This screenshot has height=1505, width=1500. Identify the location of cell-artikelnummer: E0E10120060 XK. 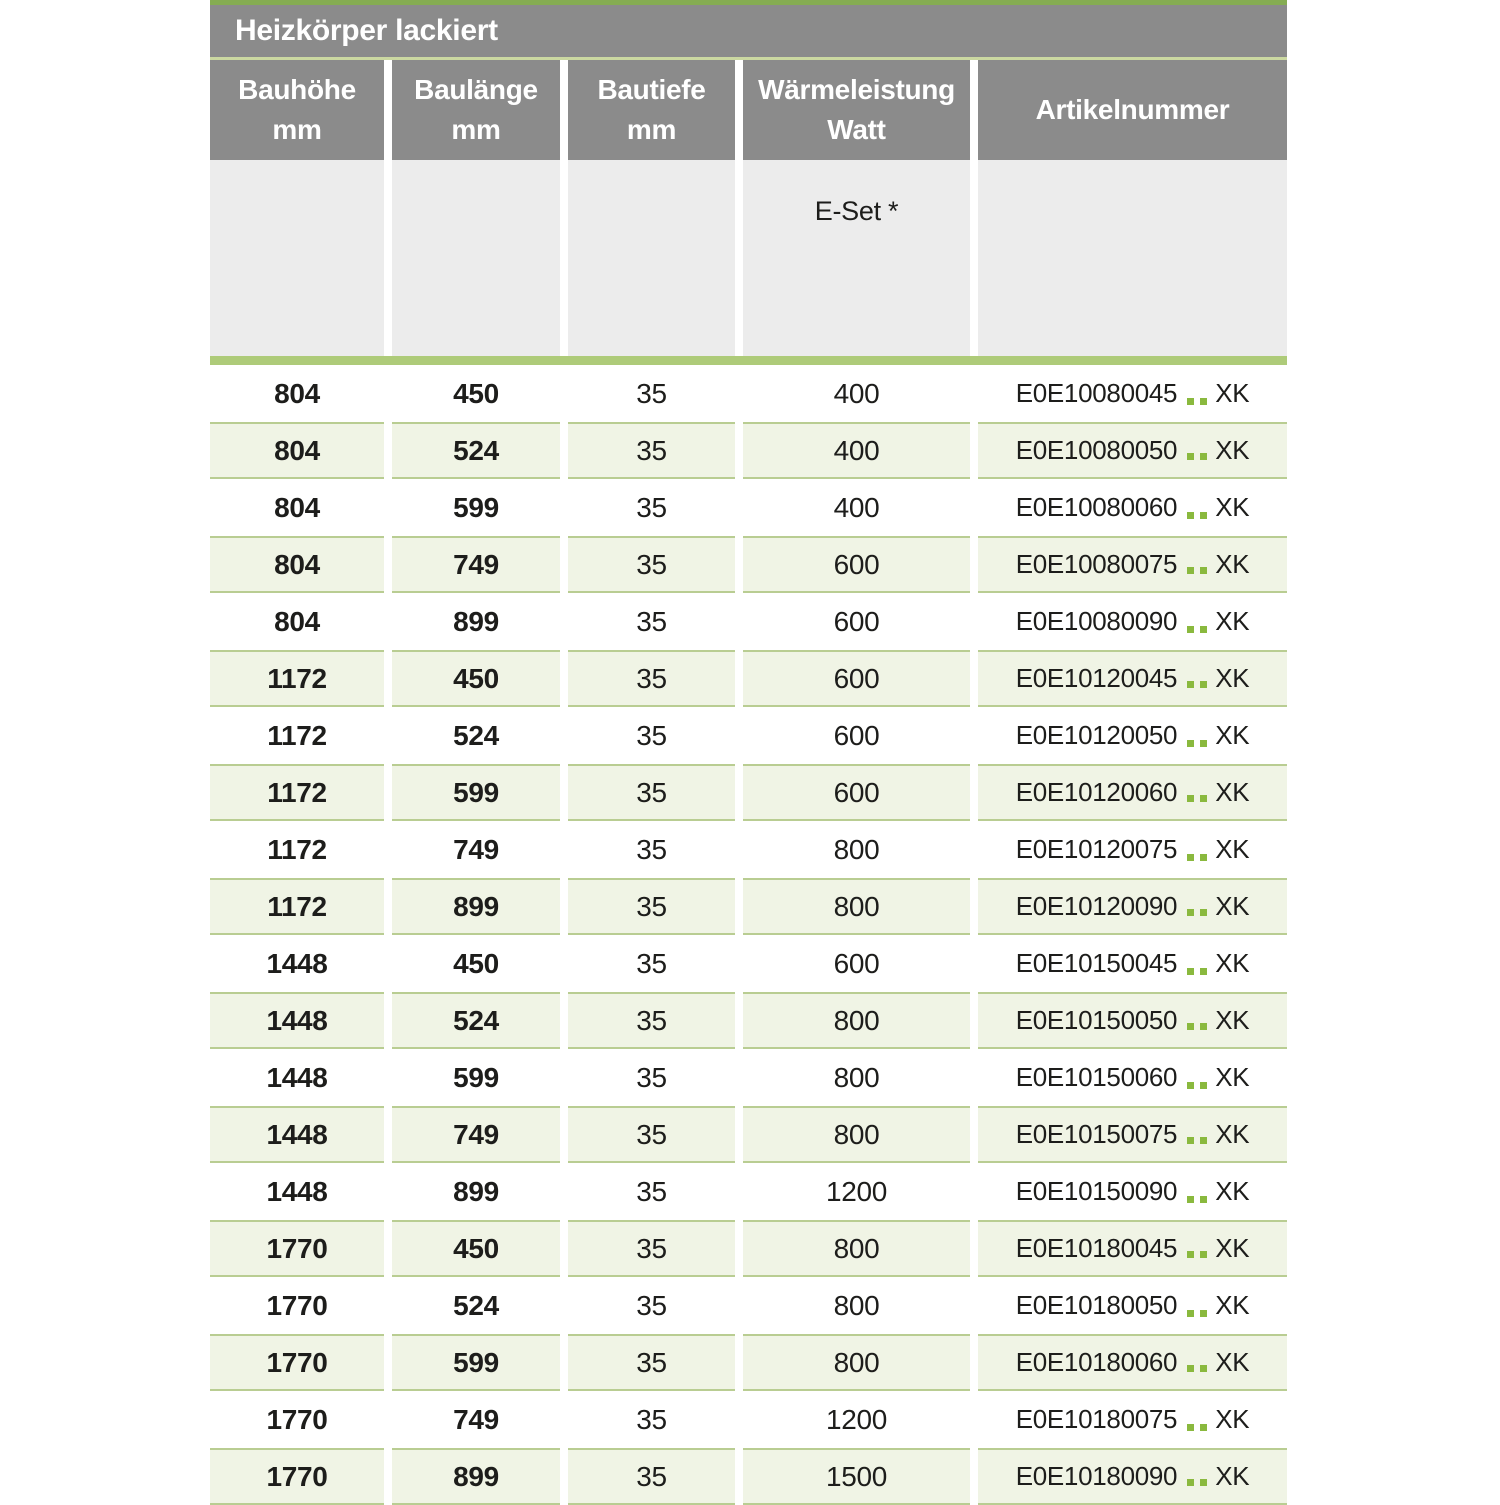
(1132, 792).